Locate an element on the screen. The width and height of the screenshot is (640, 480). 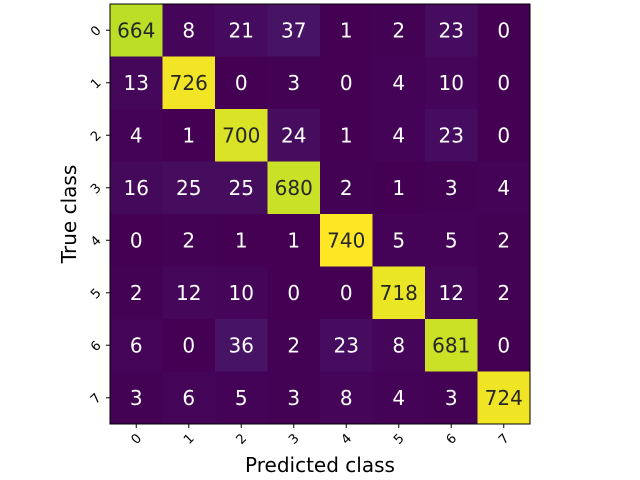
x-tick-label: 3 is located at coordinates (294, 439).